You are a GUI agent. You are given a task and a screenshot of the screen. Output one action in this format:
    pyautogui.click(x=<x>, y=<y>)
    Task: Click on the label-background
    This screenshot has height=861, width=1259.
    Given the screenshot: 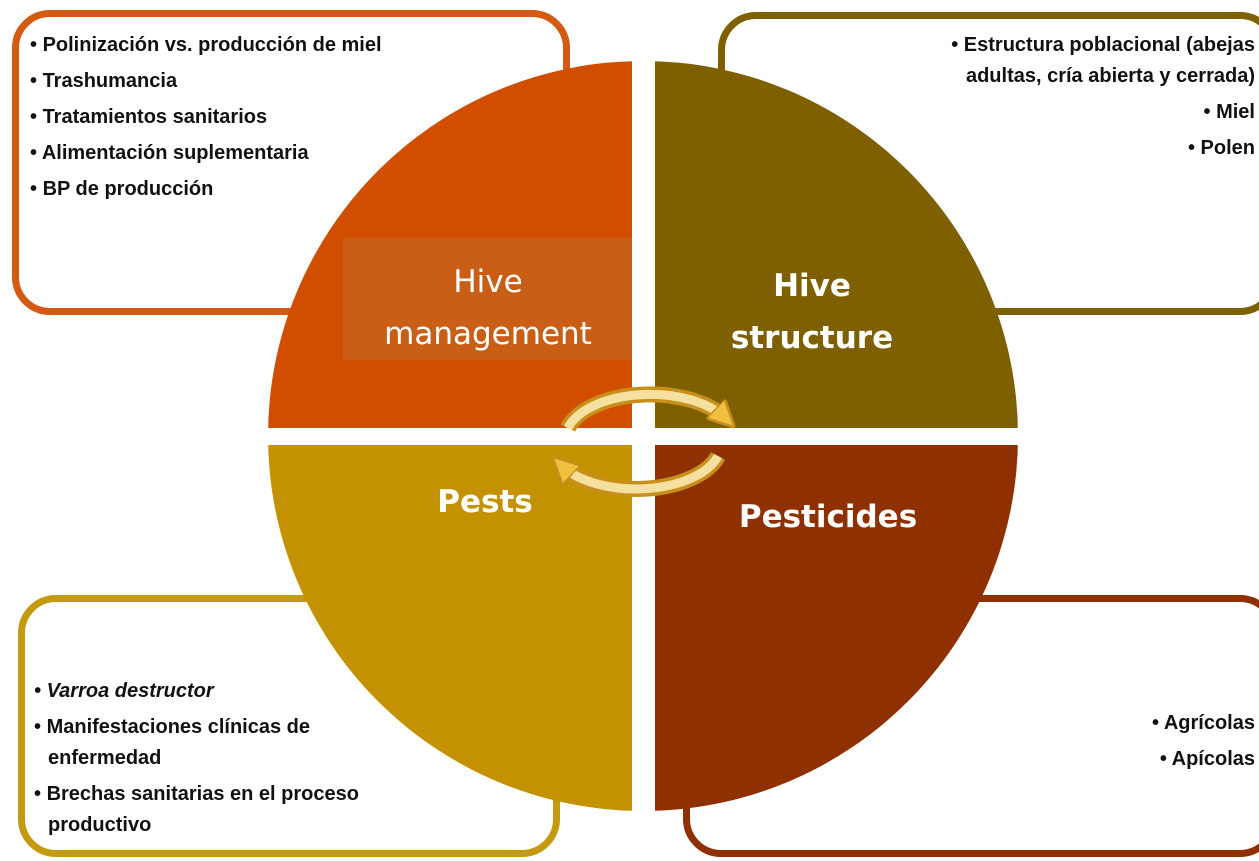 What is the action you would take?
    pyautogui.click(x=487, y=299)
    